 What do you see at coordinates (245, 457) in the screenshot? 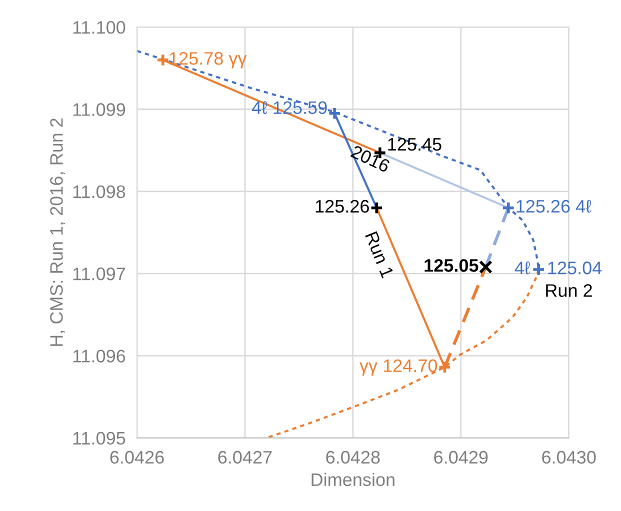
I see `x-tick-label: 6.0427` at bounding box center [245, 457].